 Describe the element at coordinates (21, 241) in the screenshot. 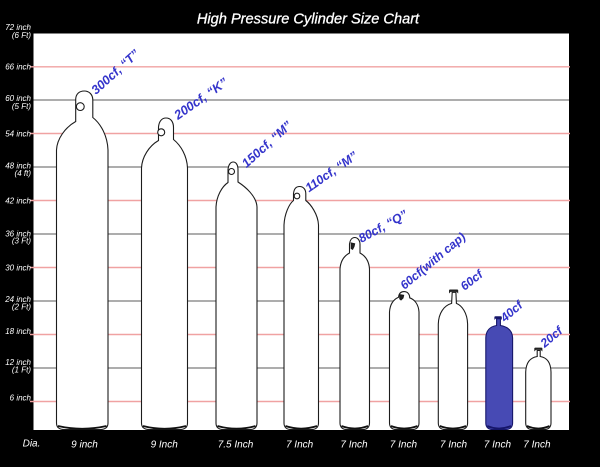

I see `svg-text: (3 Ft)` at that location.